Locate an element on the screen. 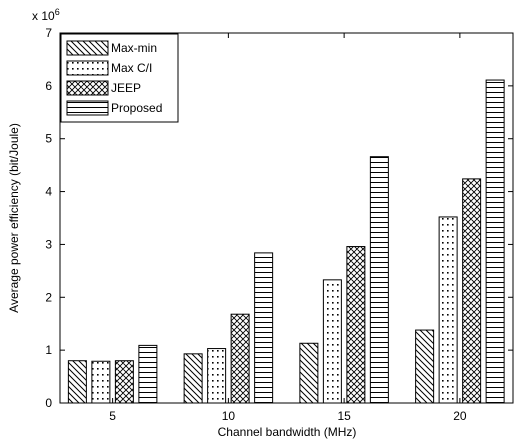  y-tick-label: 1 is located at coordinates (48, 350).